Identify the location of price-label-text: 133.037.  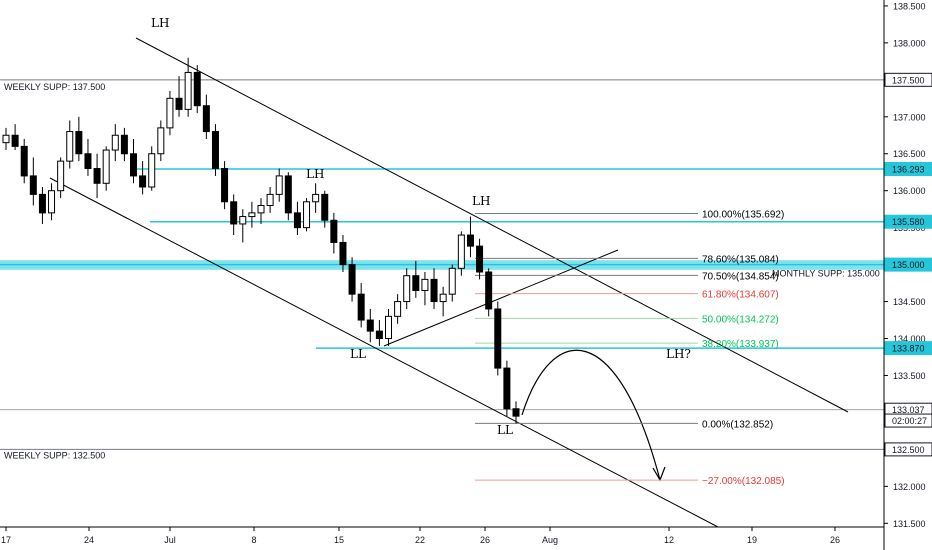
(908, 410).